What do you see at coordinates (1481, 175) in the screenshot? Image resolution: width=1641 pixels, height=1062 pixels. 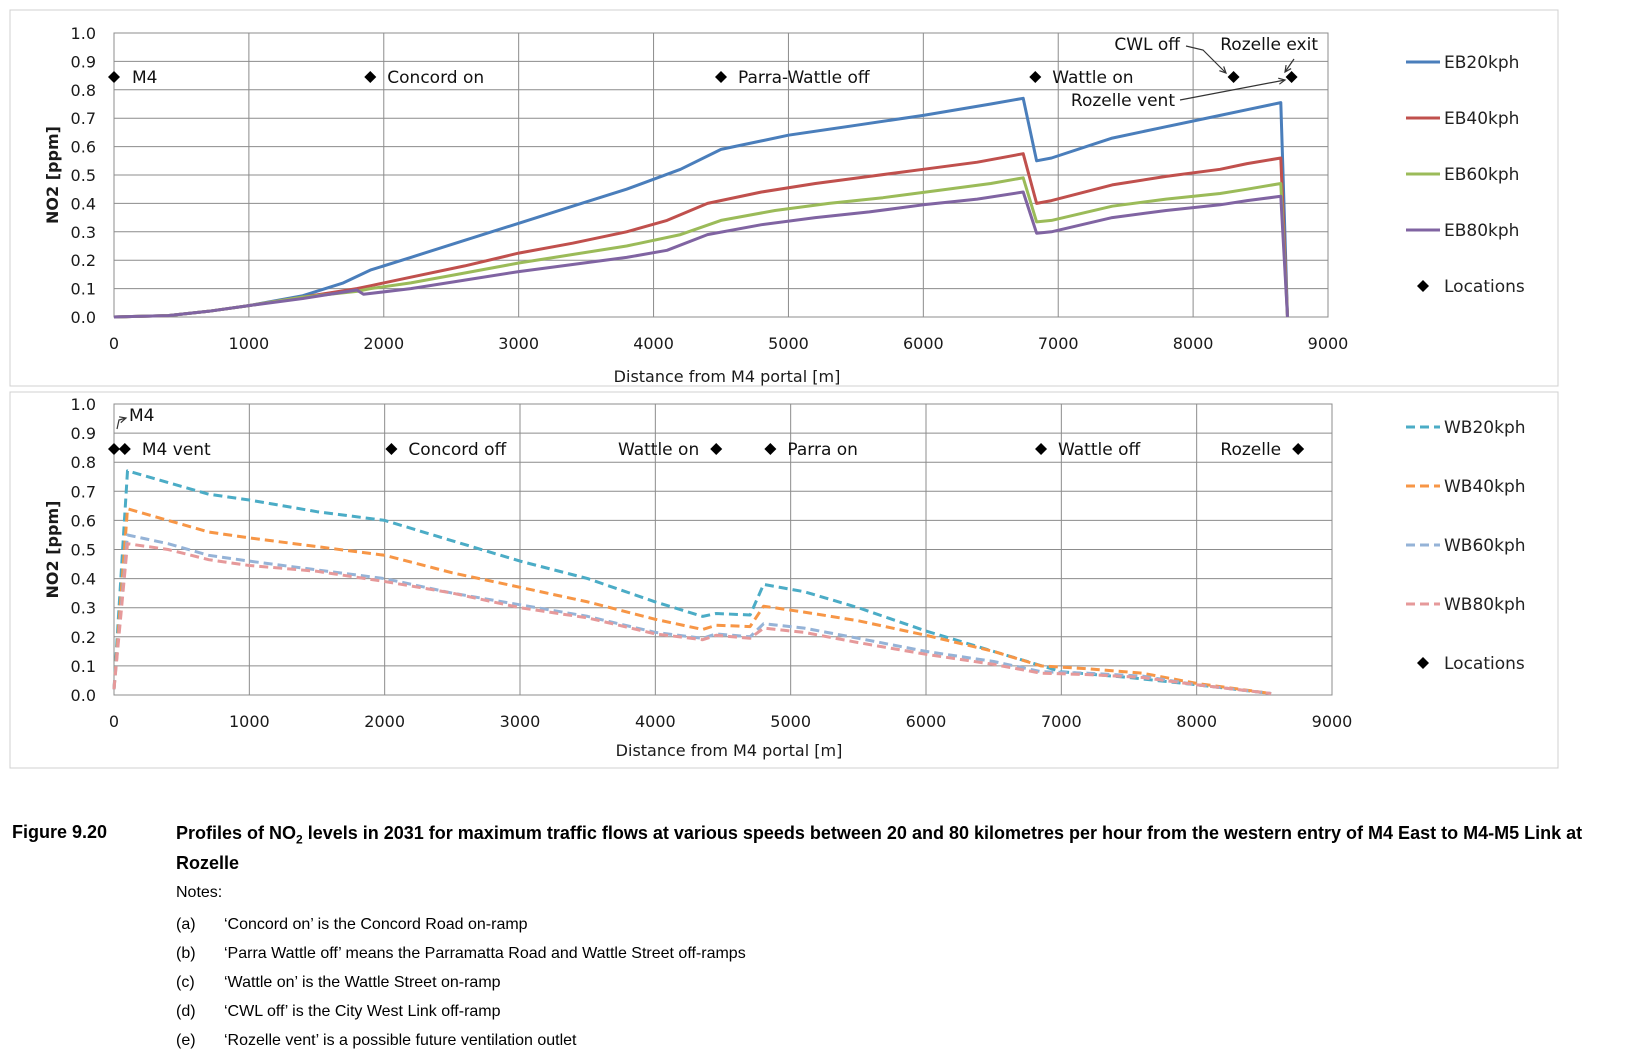 I see `legend-label: EB60kph` at bounding box center [1481, 175].